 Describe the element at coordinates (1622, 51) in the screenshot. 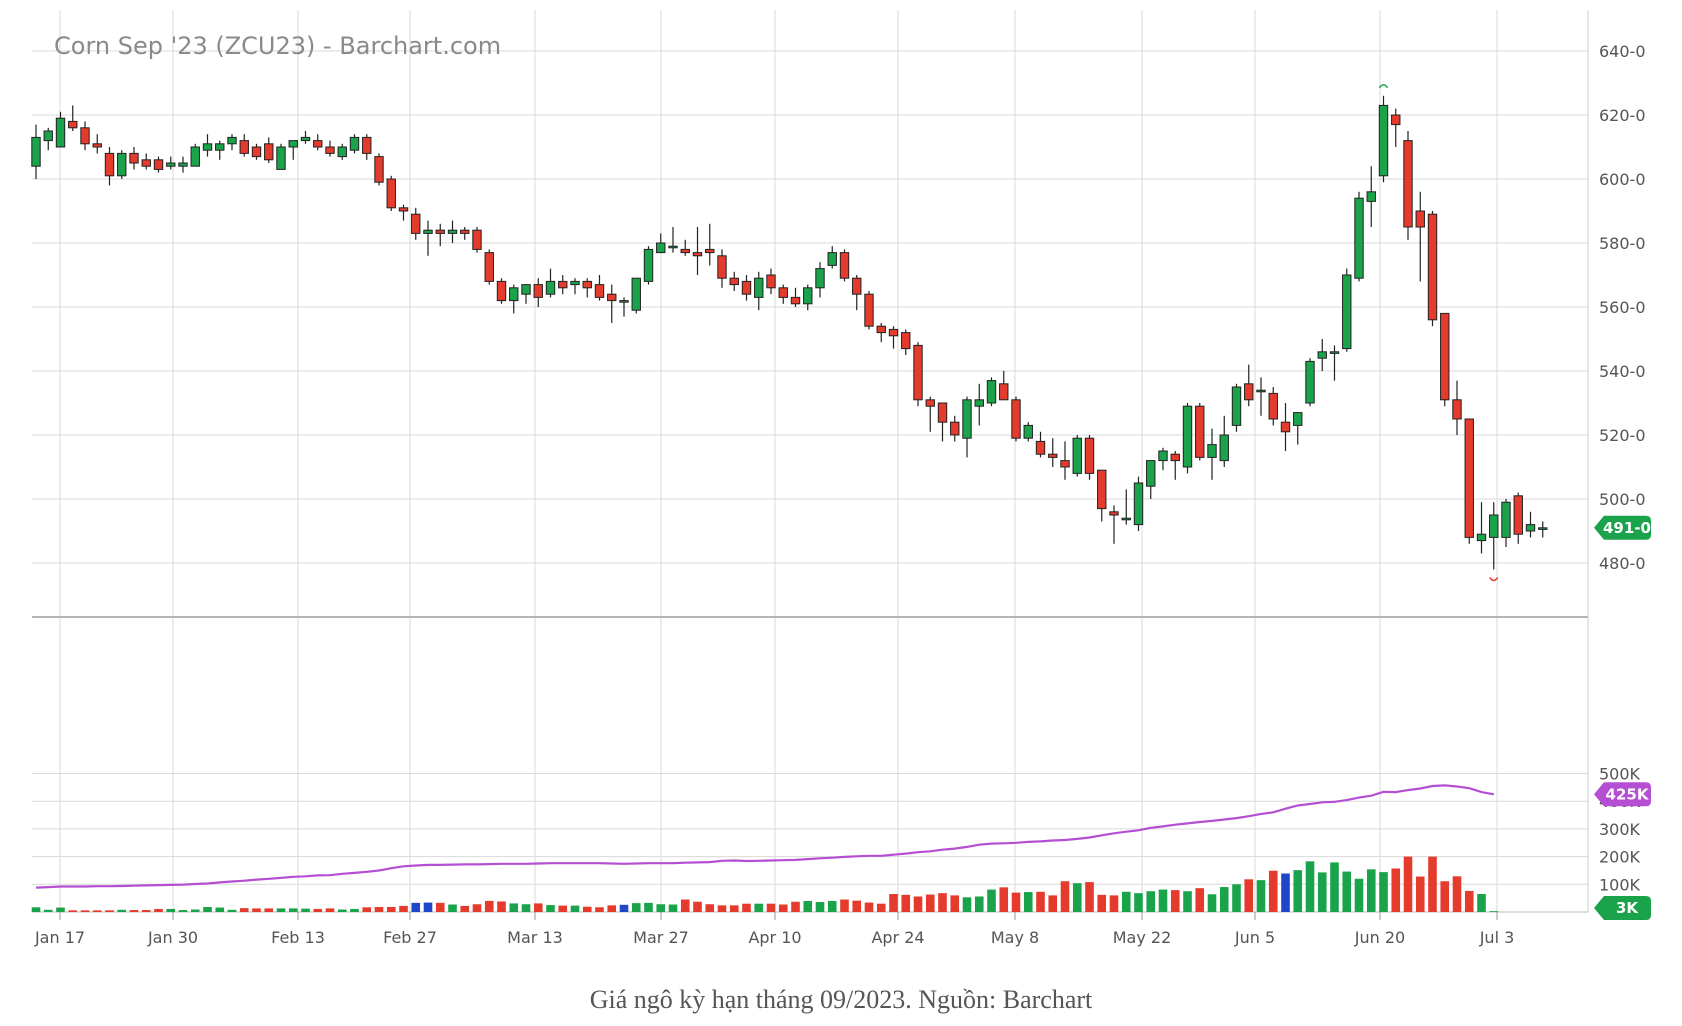

I see `price-tick-label: 640-0` at that location.